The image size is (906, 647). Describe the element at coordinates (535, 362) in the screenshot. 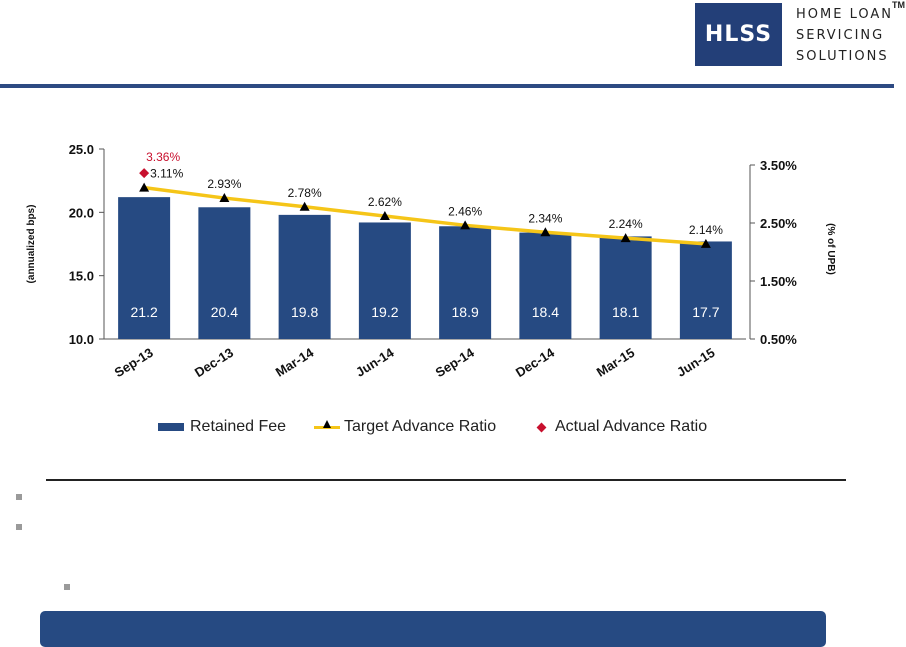

I see `x-tick-label: Dec-14` at that location.